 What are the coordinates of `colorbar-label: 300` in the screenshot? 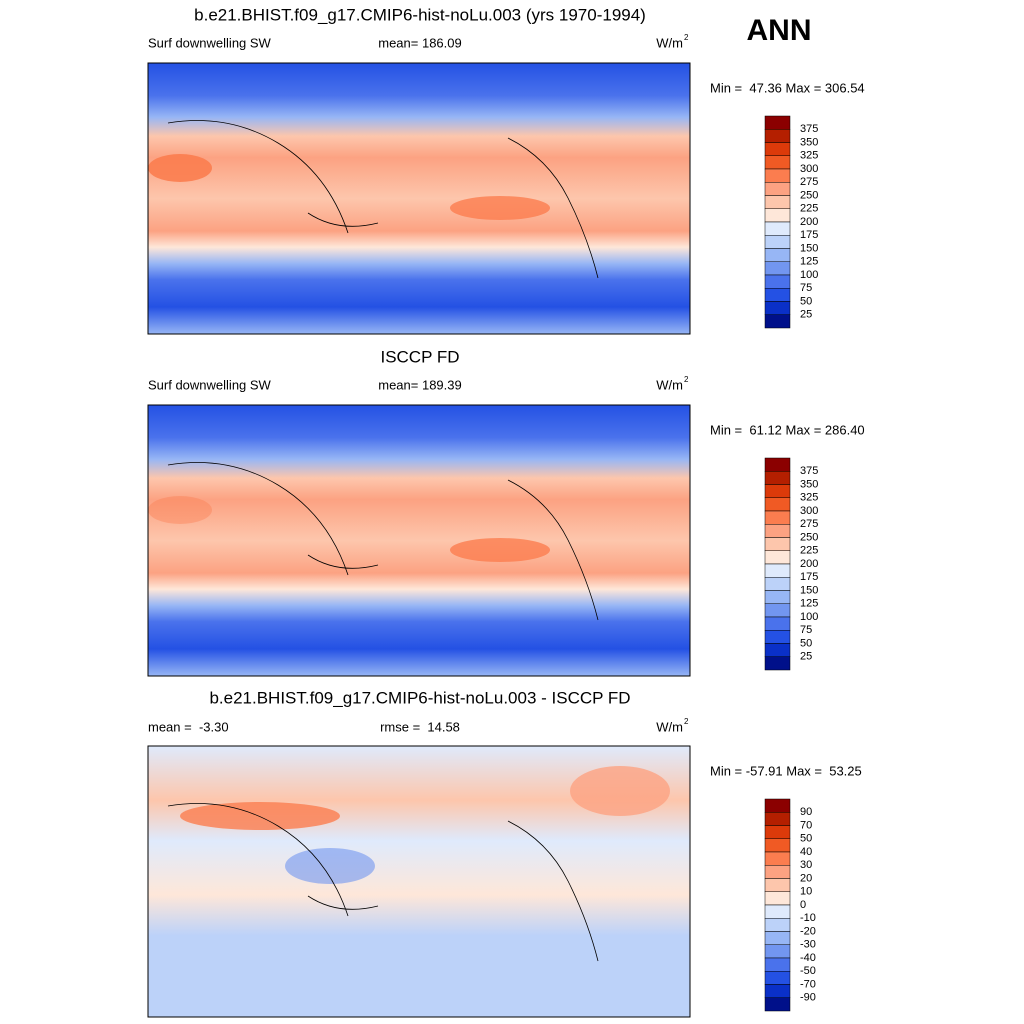 It's located at (809, 511).